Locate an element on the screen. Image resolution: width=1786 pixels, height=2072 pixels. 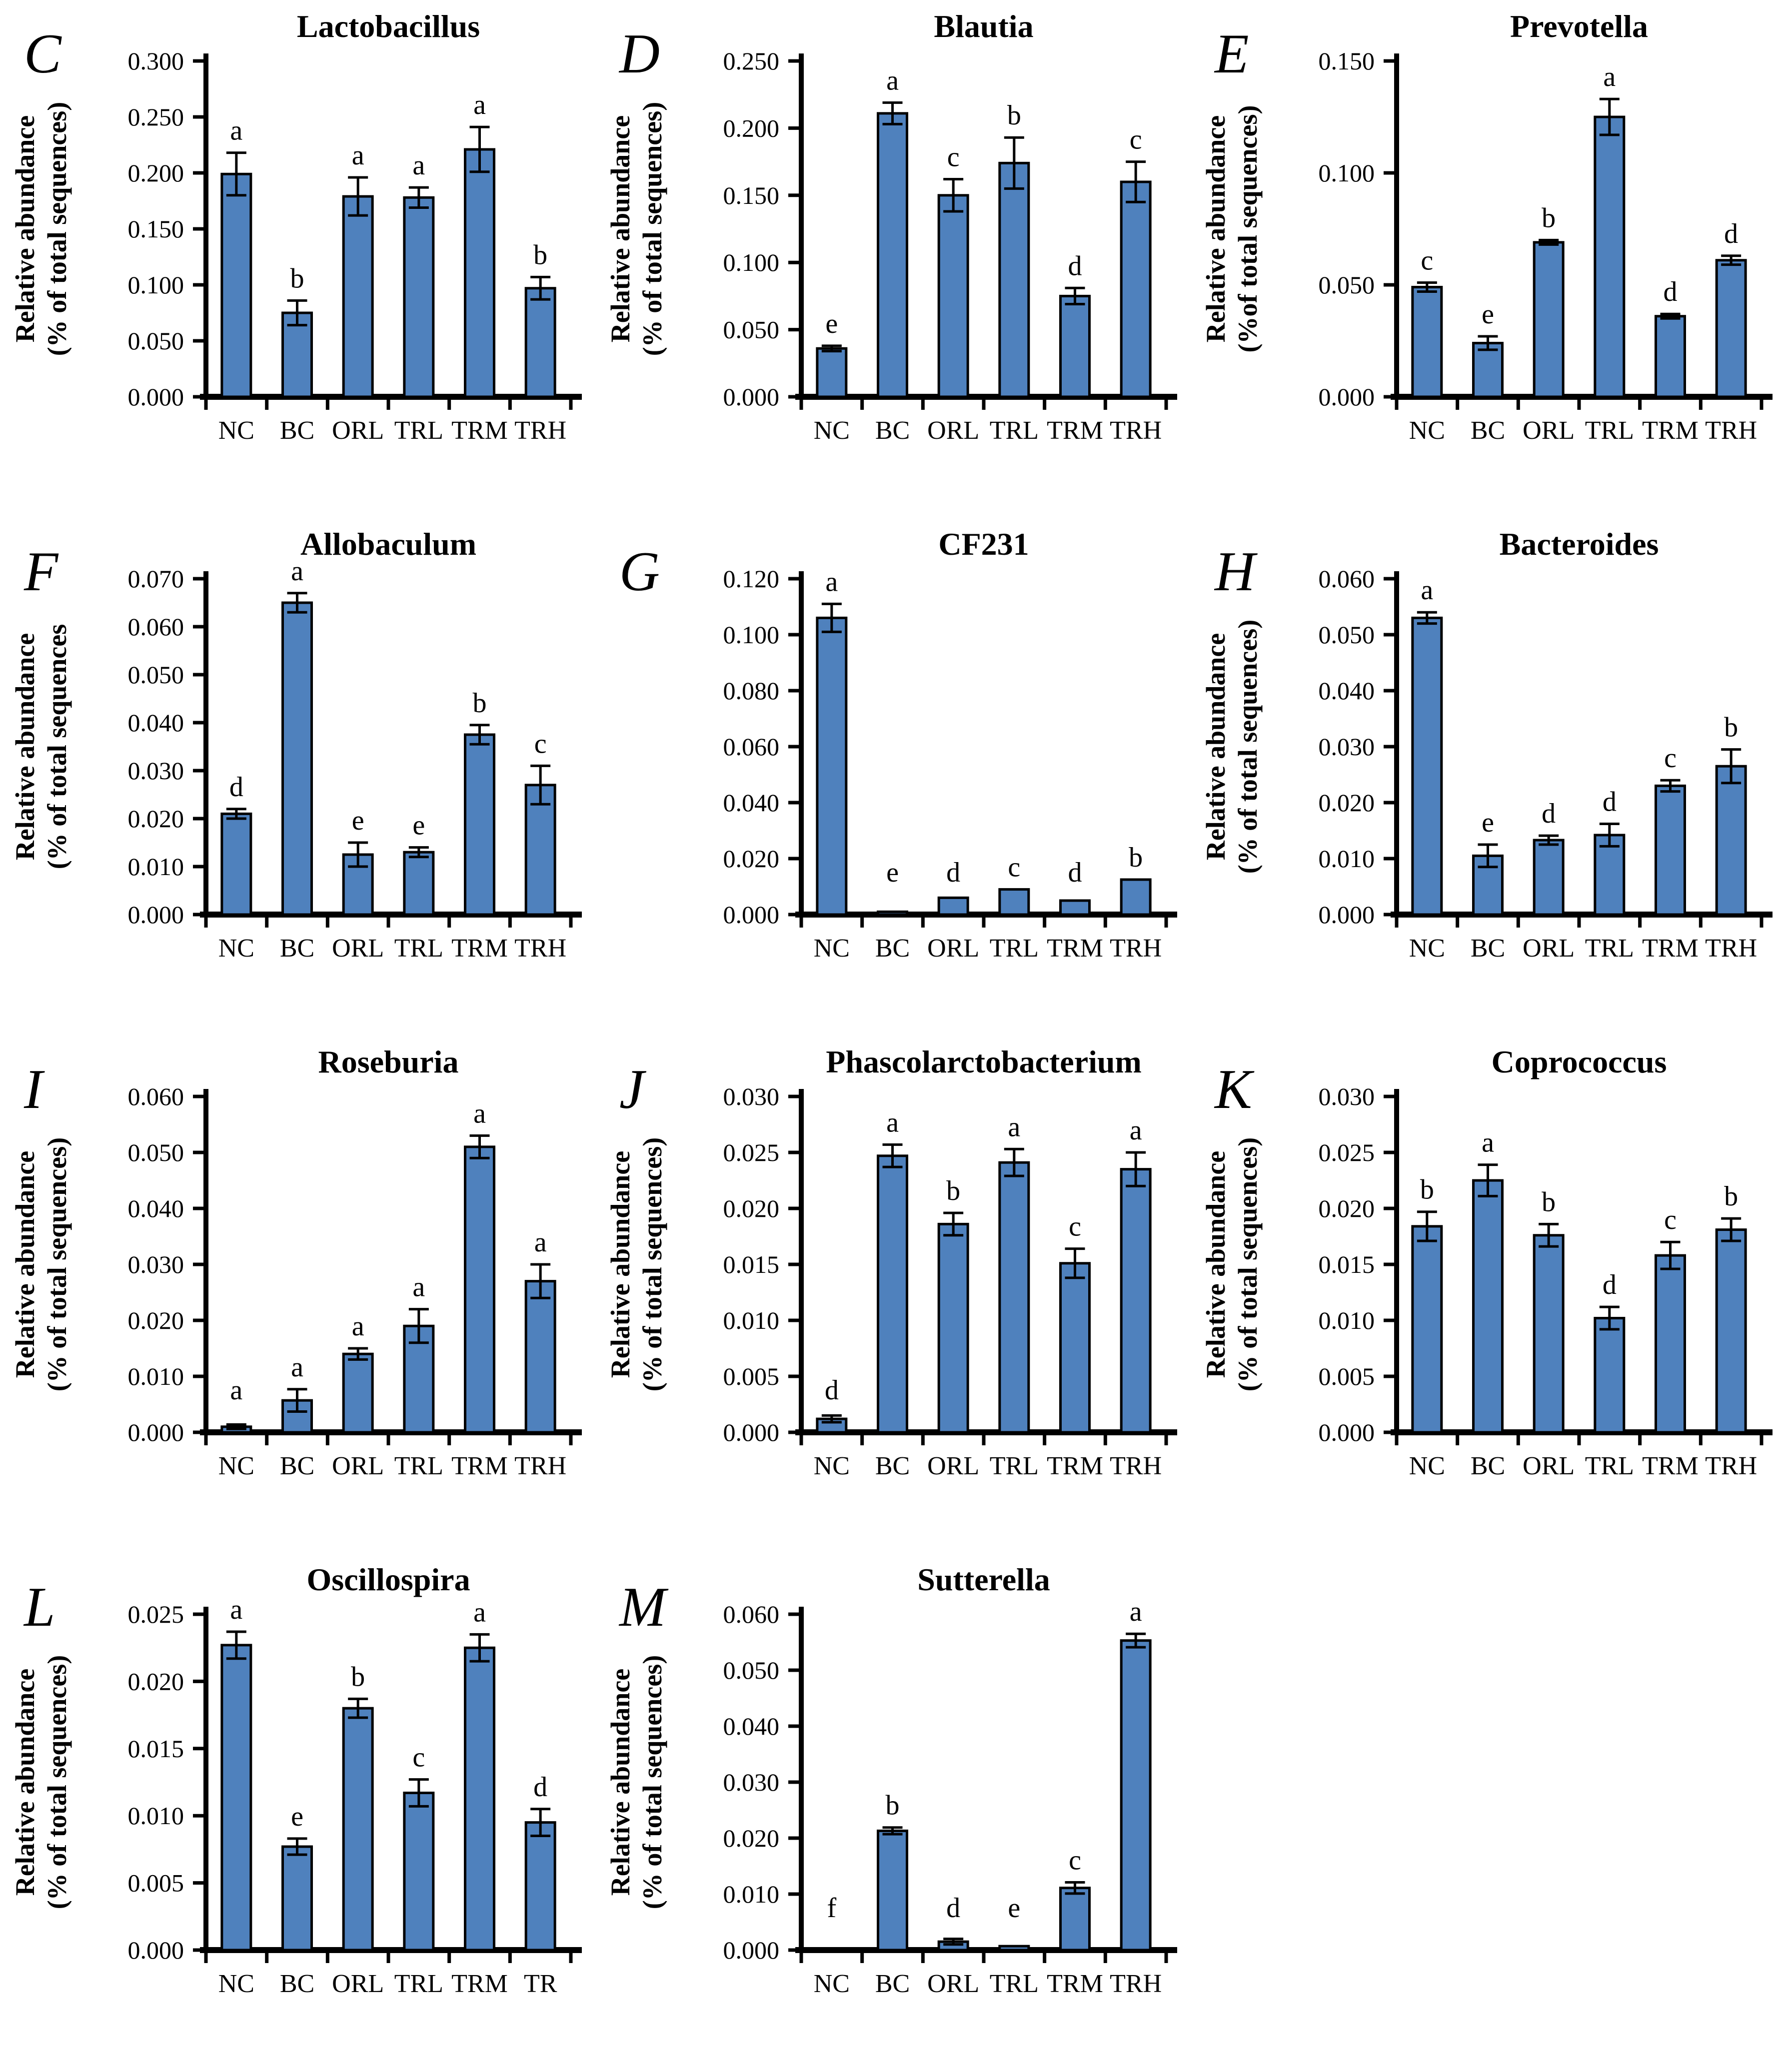
chart-title: Bacteroides is located at coordinates (1579, 544).